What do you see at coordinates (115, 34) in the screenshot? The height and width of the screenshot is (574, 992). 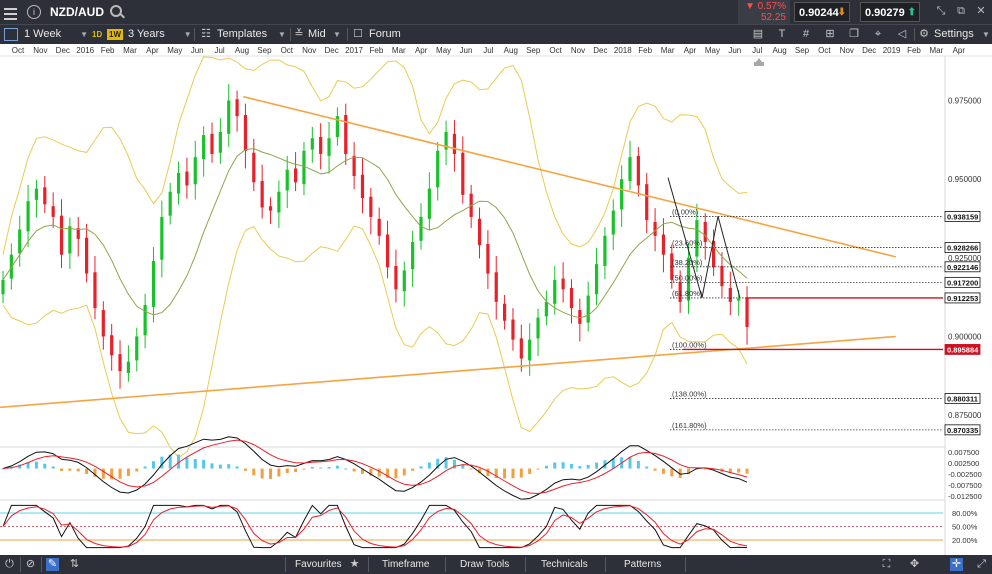 I see `resolution-1w-button: 1W` at bounding box center [115, 34].